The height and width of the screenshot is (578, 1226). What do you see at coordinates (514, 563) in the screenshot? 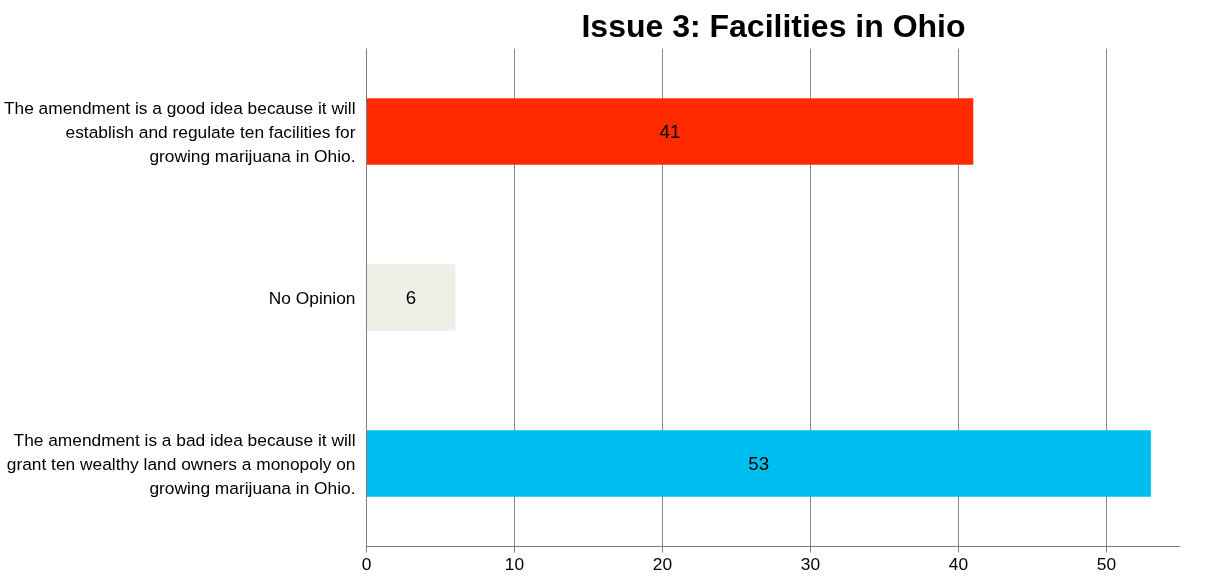
I see `x-tick-label: 10` at bounding box center [514, 563].